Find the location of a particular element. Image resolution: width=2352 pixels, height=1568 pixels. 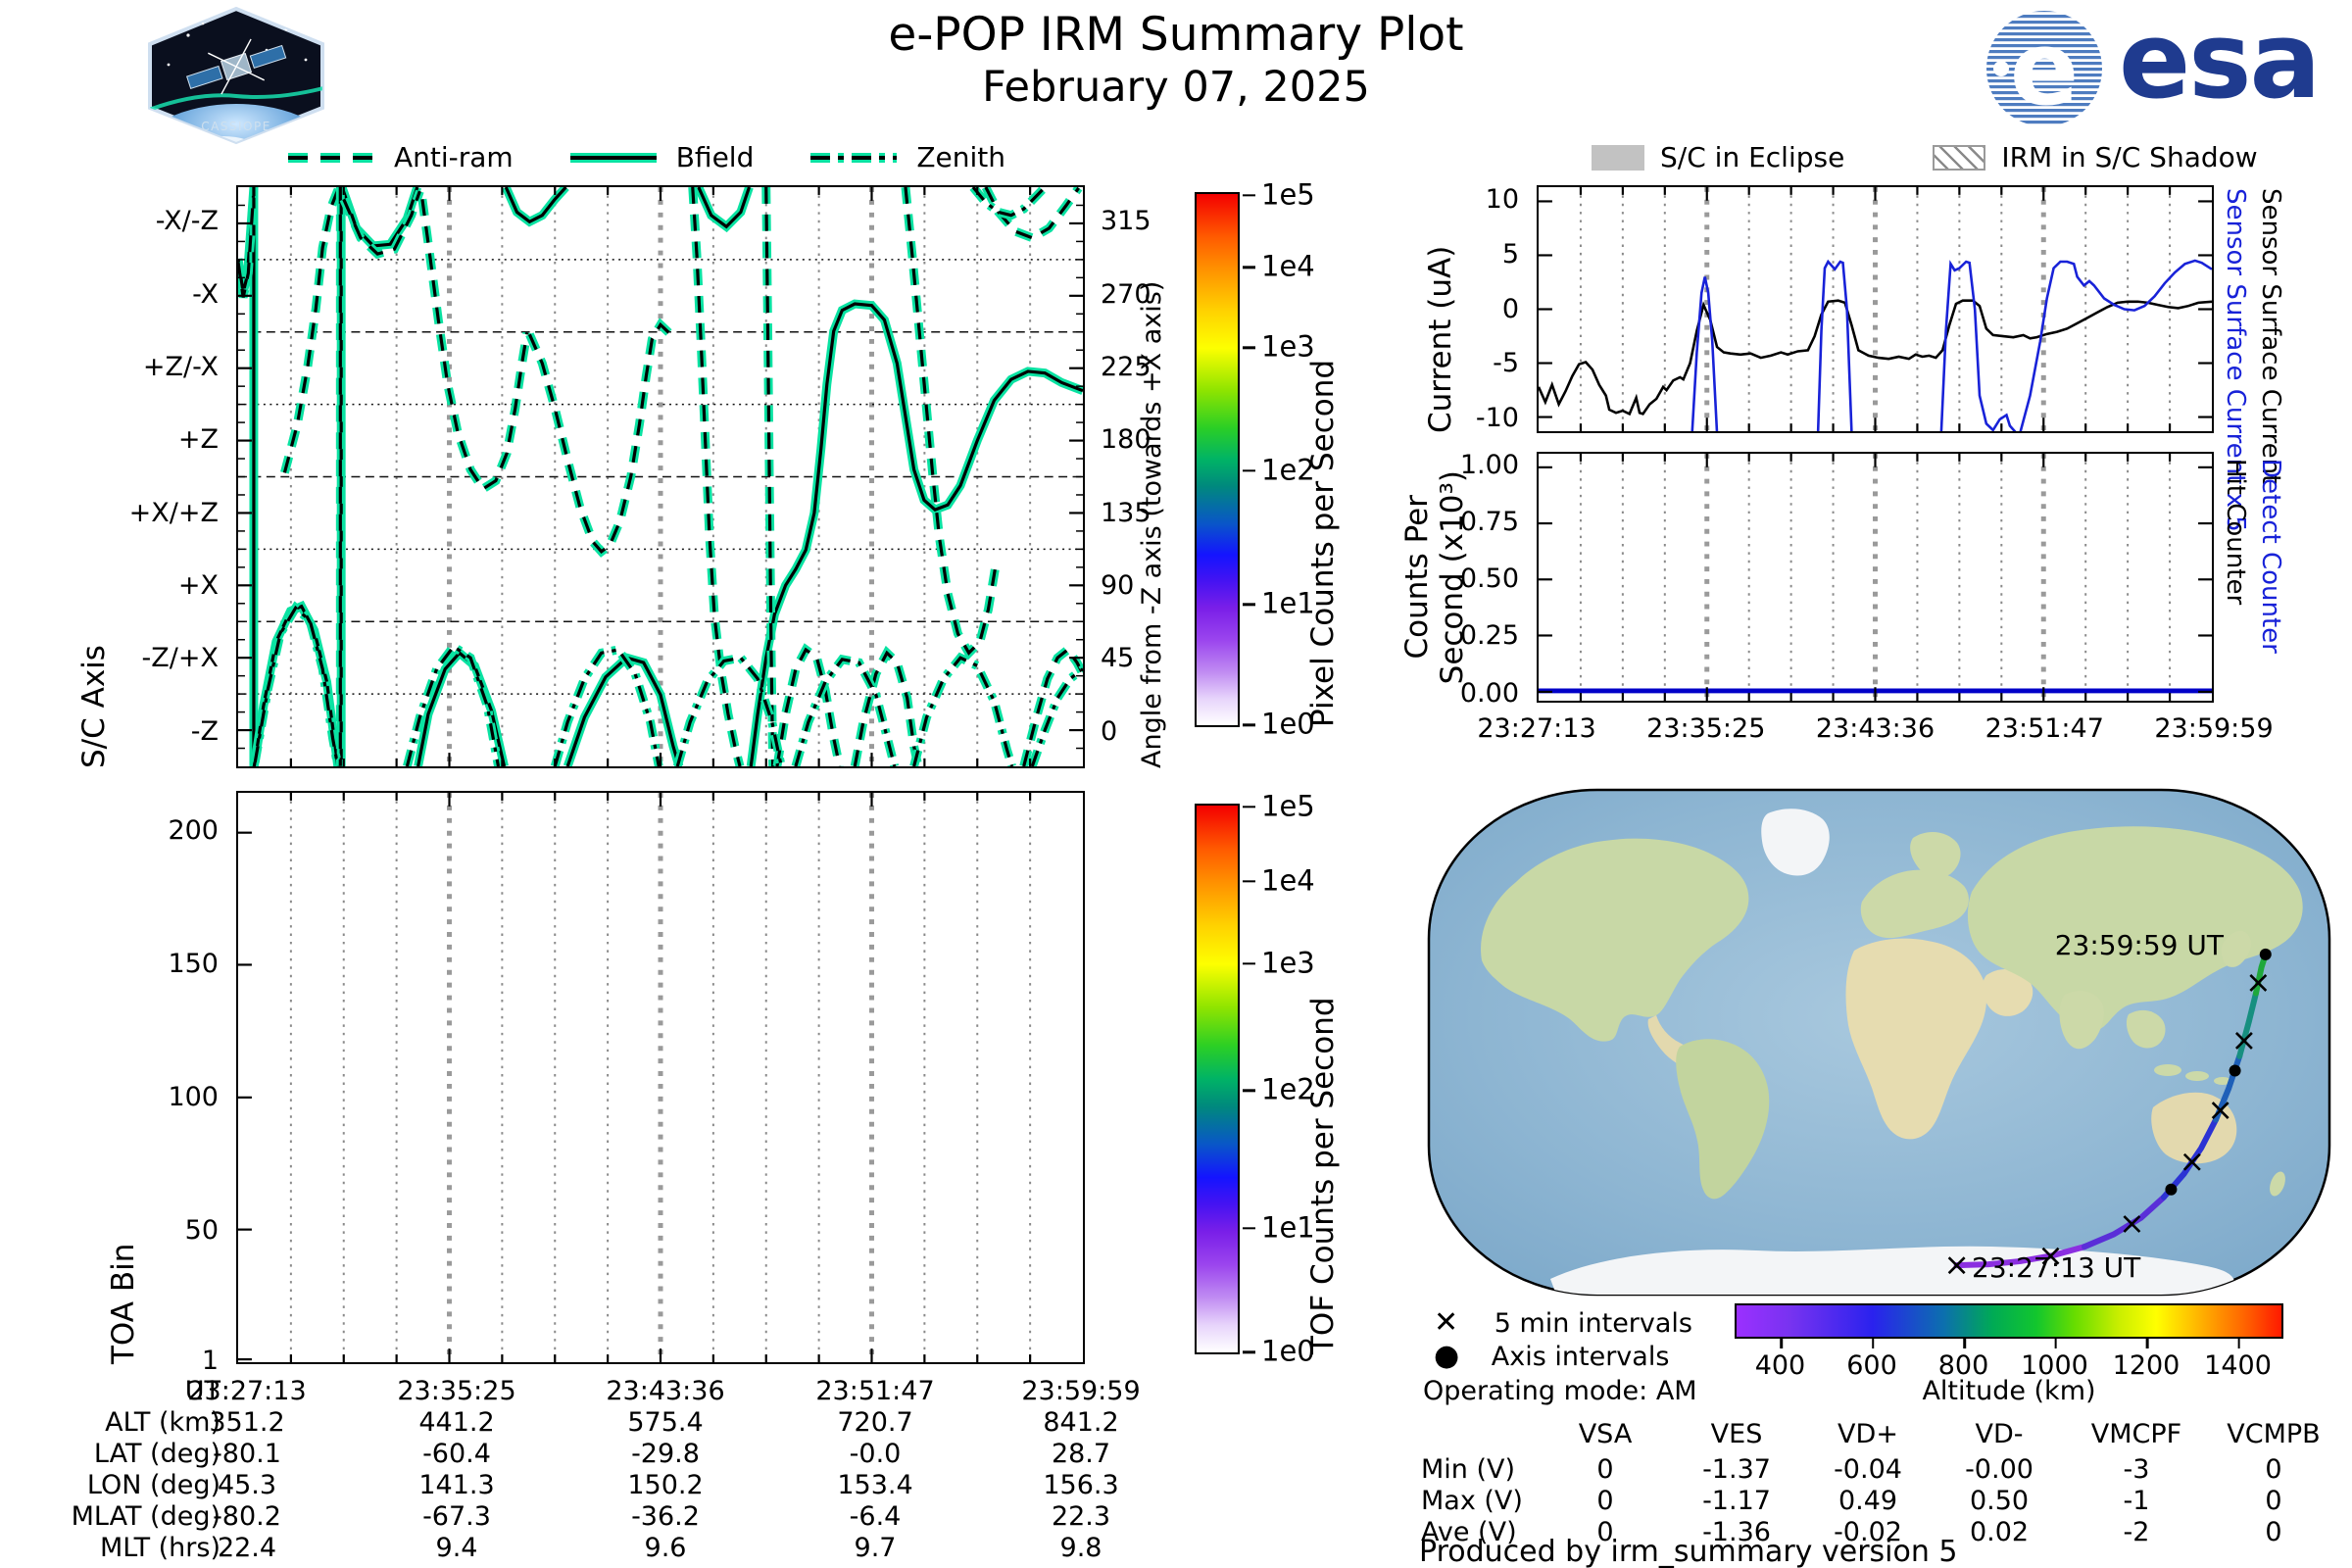

series-Bfield is located at coordinates (916, 534).